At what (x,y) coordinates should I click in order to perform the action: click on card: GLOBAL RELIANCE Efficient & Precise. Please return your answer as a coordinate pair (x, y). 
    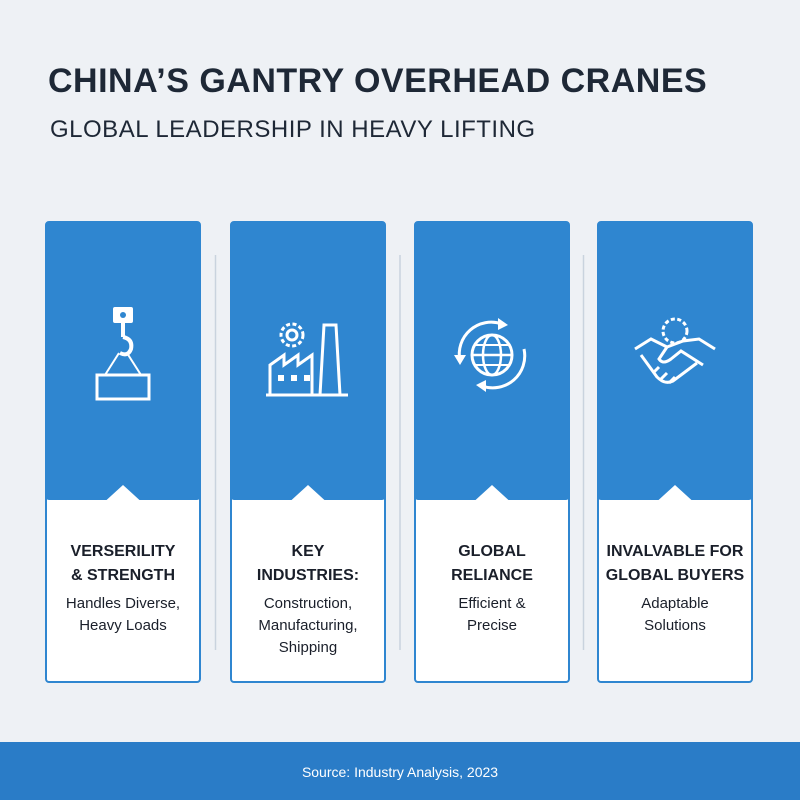
    Looking at the image, I should click on (492, 452).